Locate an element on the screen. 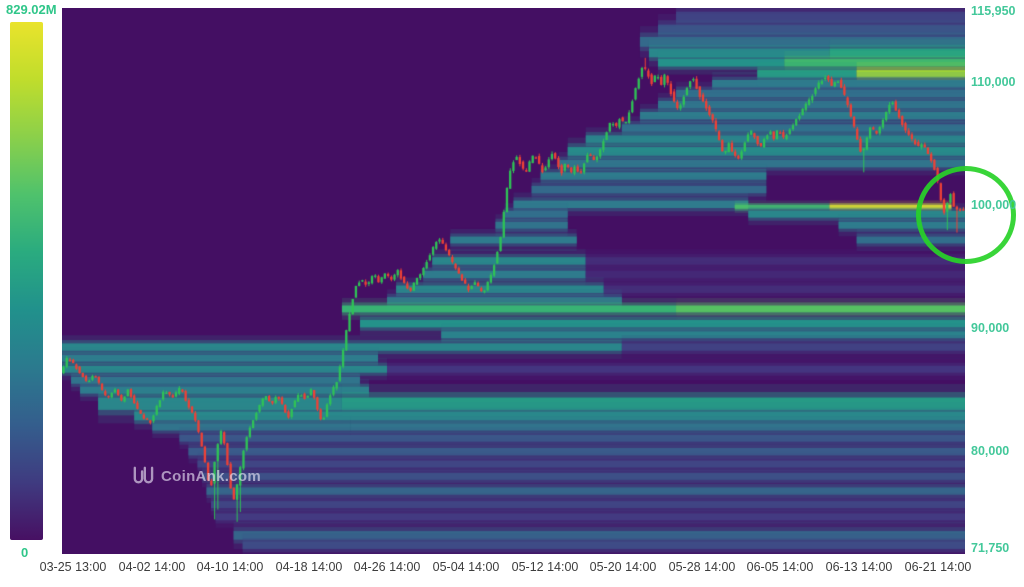 This screenshot has height=587, width=1024. y-axis-label: 90,000 is located at coordinates (990, 328).